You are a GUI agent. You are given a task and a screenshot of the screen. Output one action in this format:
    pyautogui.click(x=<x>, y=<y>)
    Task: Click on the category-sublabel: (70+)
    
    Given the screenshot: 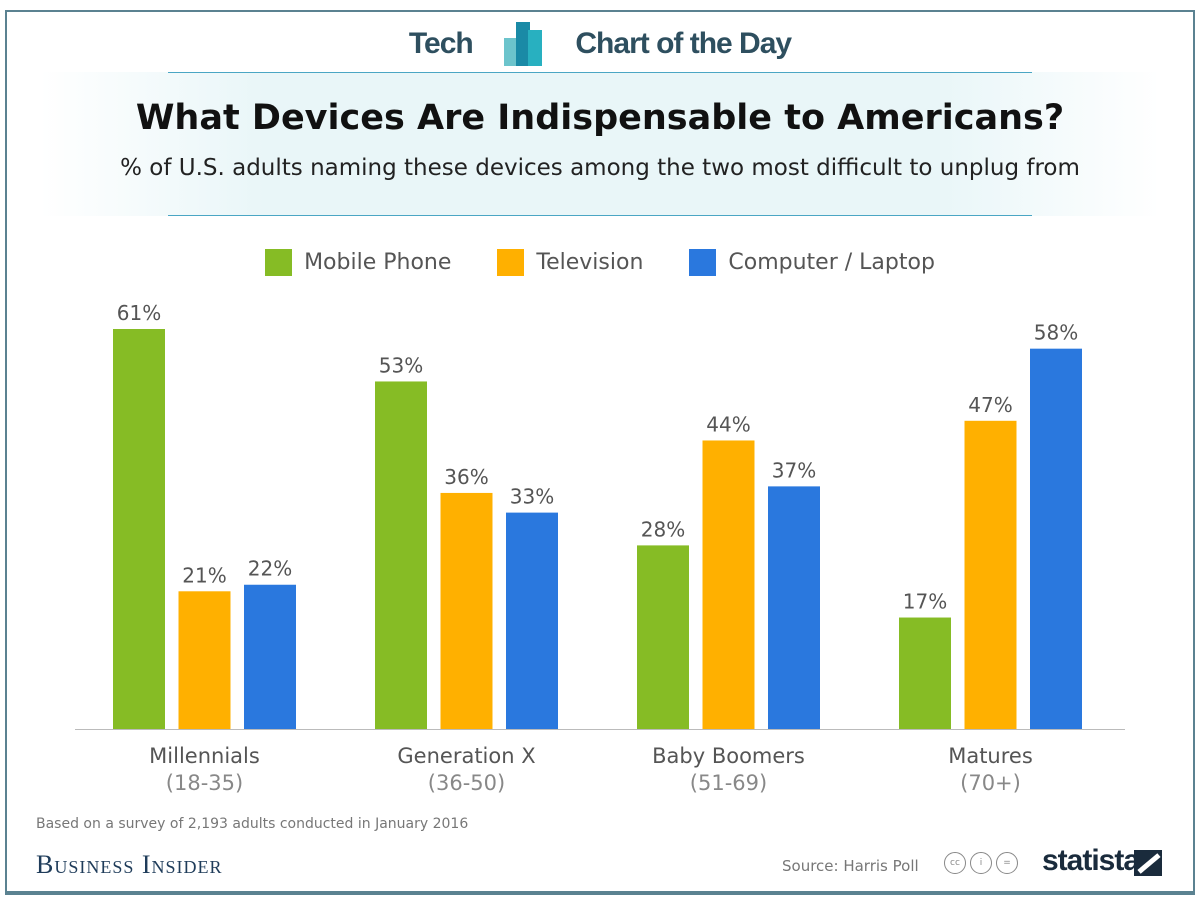 What is the action you would take?
    pyautogui.click(x=990, y=783)
    